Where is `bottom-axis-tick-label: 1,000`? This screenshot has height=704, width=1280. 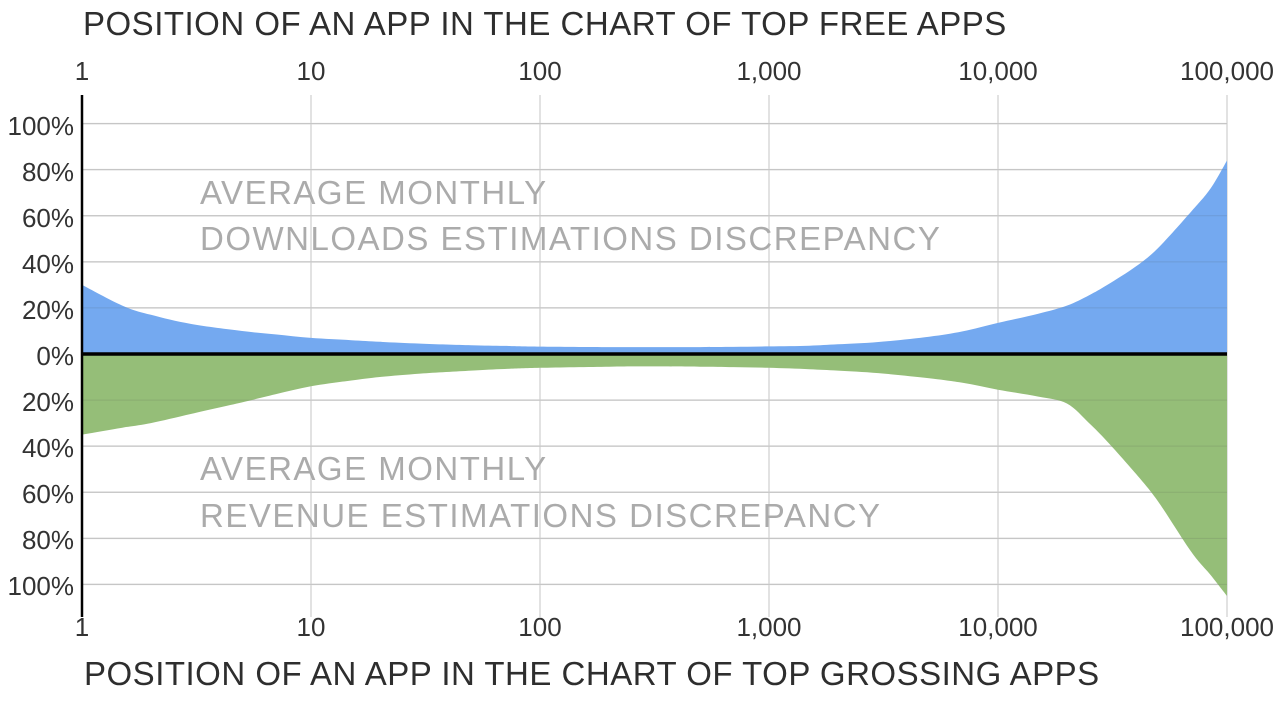
bottom-axis-tick-label: 1,000 is located at coordinates (769, 627).